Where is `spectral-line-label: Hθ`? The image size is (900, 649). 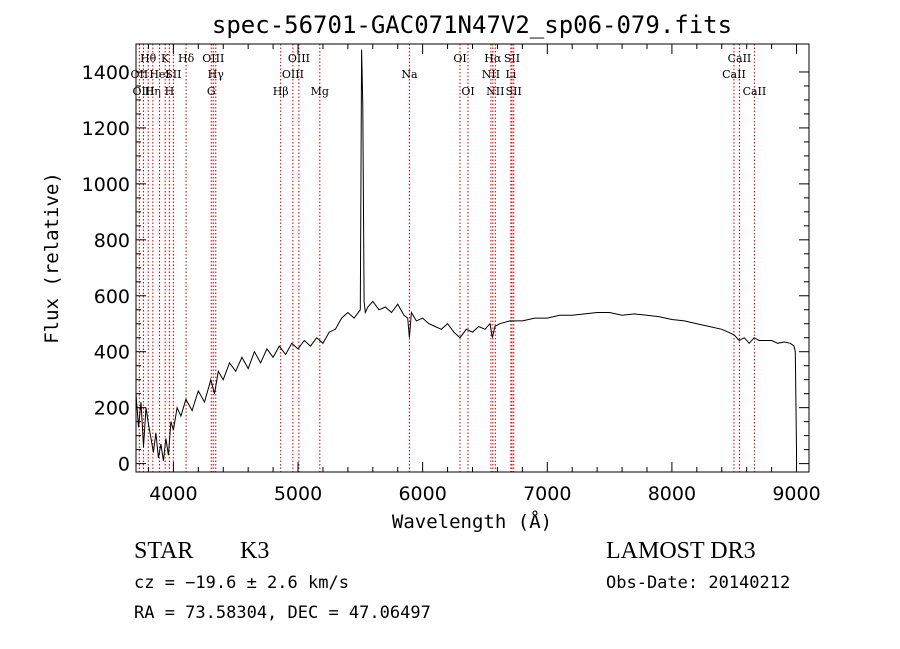 spectral-line-label: Hθ is located at coordinates (148, 58).